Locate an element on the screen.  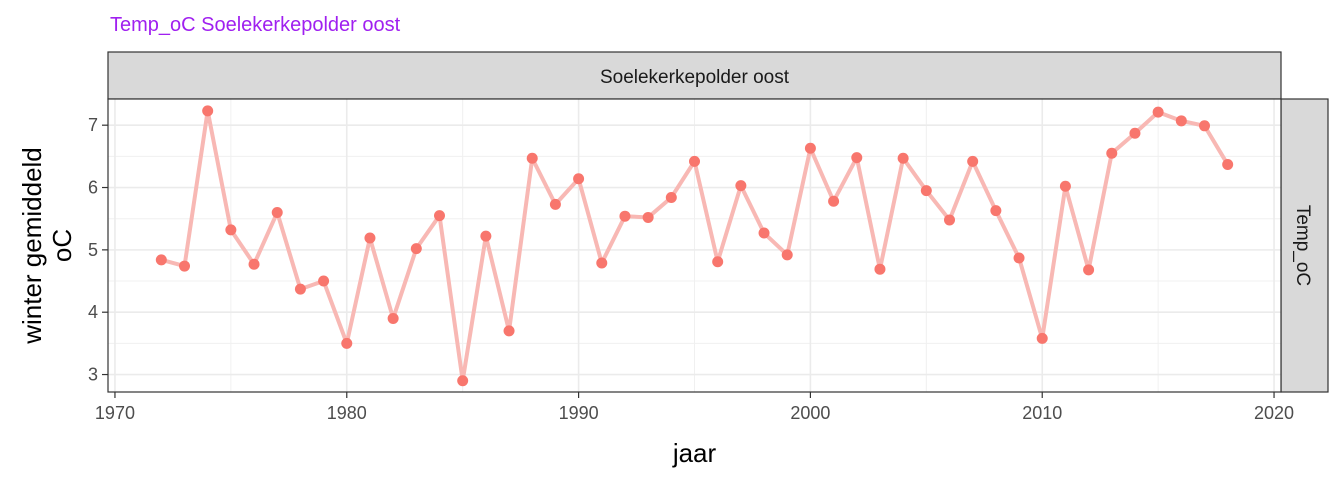
facet-strip-right is located at coordinates (1304, 245).